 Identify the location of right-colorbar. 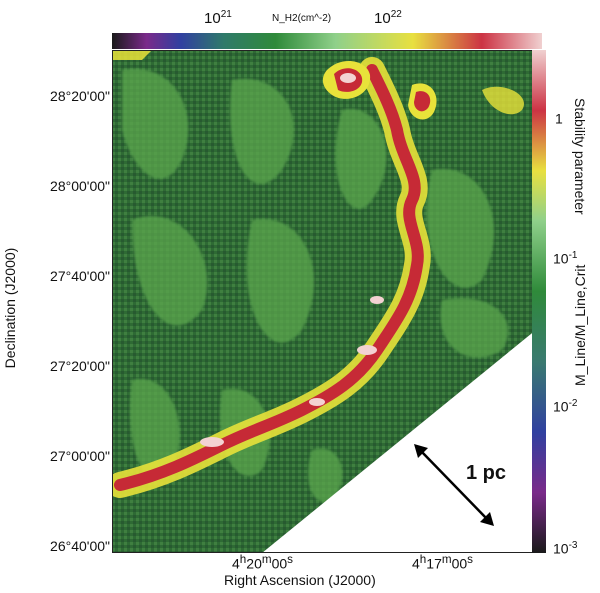
(539, 301).